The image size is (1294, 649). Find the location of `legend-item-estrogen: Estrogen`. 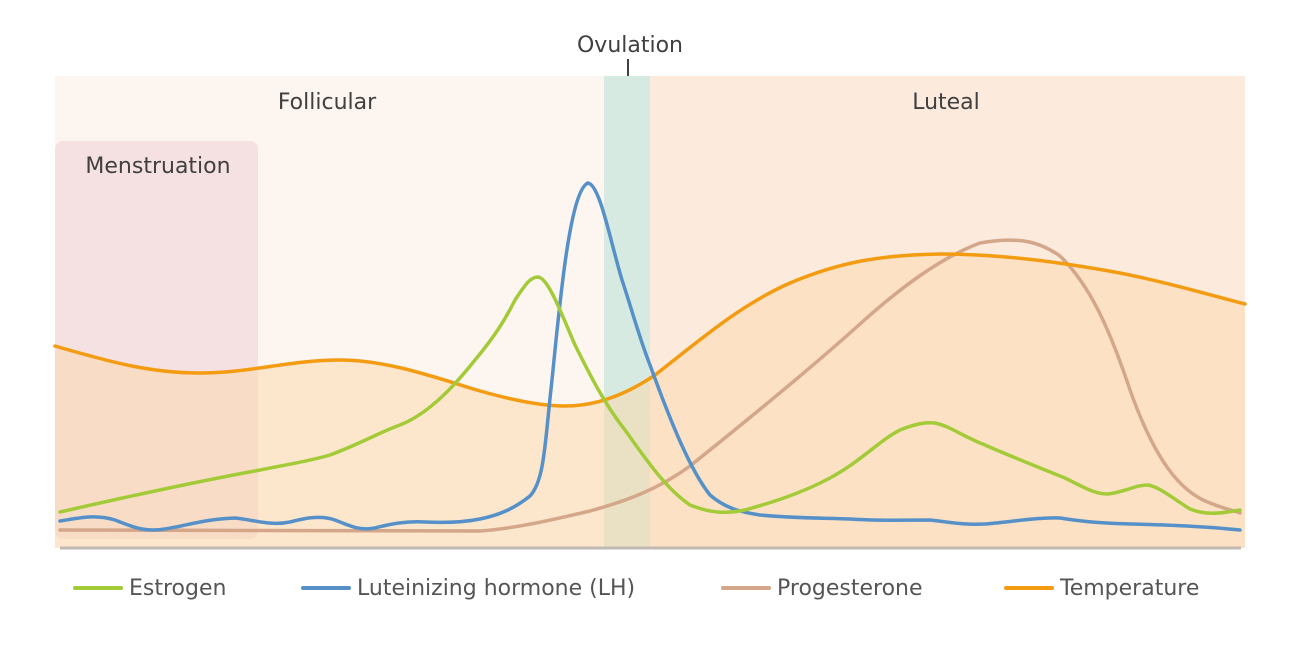

legend-item-estrogen: Estrogen is located at coordinates (149, 588).